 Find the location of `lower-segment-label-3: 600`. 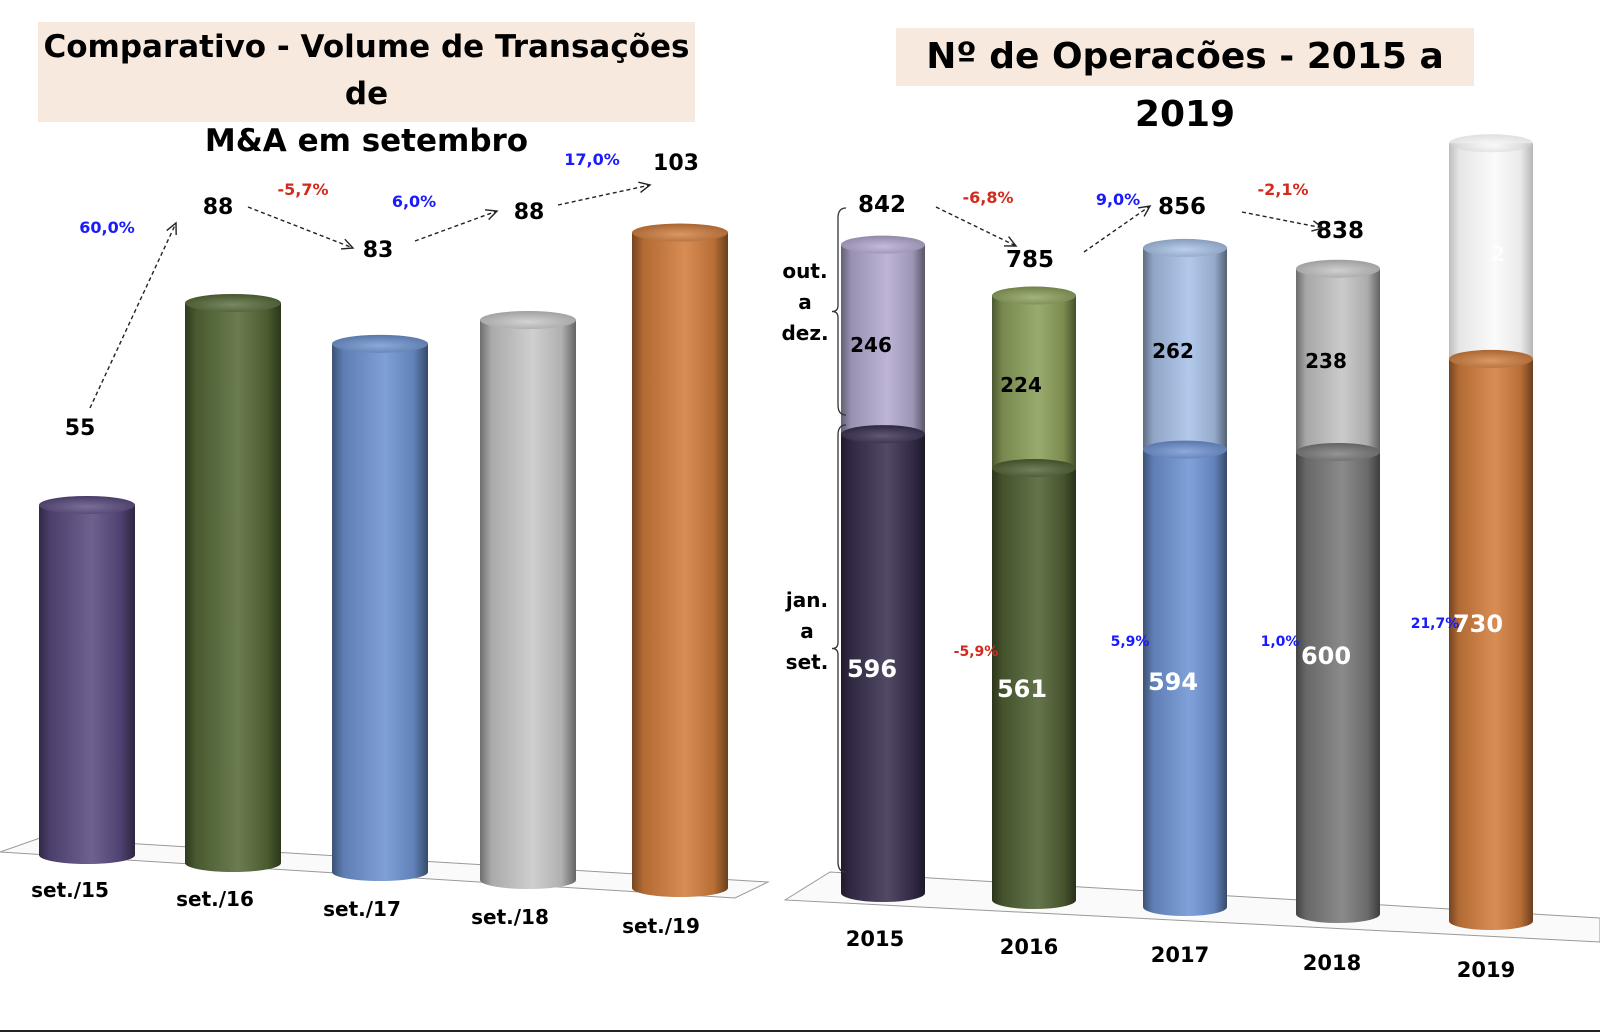

lower-segment-label-3: 600 is located at coordinates (1326, 656).